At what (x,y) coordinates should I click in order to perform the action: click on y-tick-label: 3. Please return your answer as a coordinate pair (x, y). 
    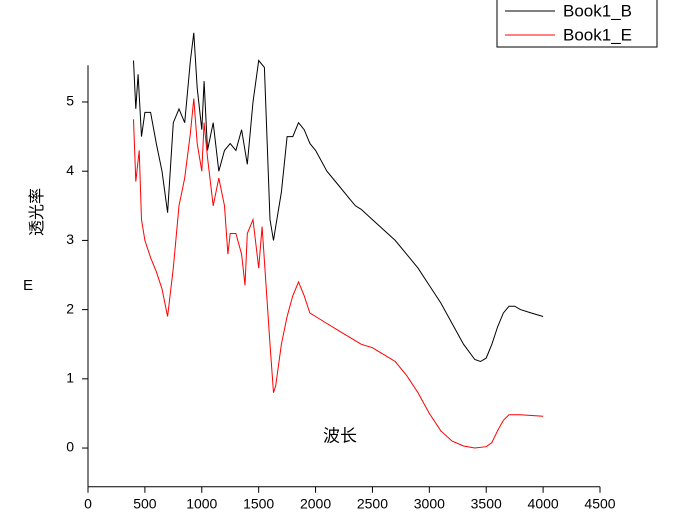
    Looking at the image, I should click on (70, 239).